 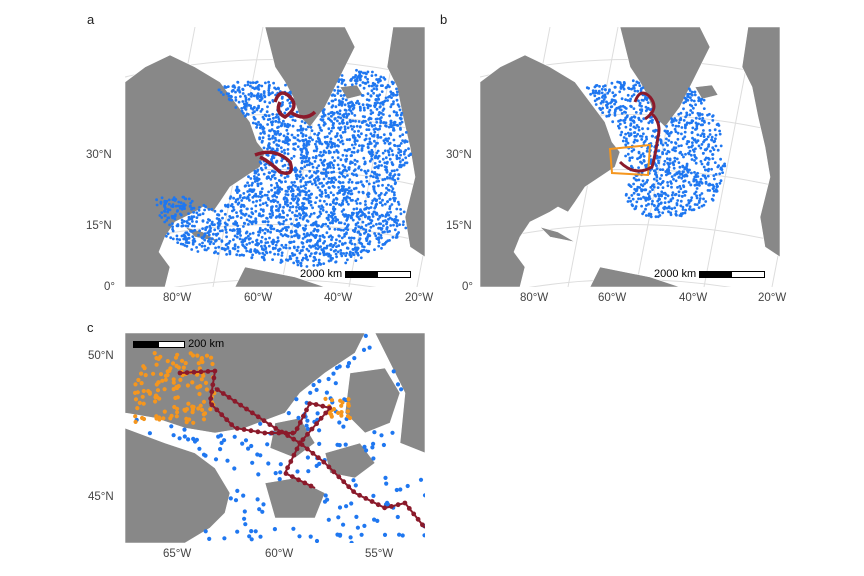 What do you see at coordinates (675, 274) in the screenshot?
I see `panel-b-scale-label: 2000 km` at bounding box center [675, 274].